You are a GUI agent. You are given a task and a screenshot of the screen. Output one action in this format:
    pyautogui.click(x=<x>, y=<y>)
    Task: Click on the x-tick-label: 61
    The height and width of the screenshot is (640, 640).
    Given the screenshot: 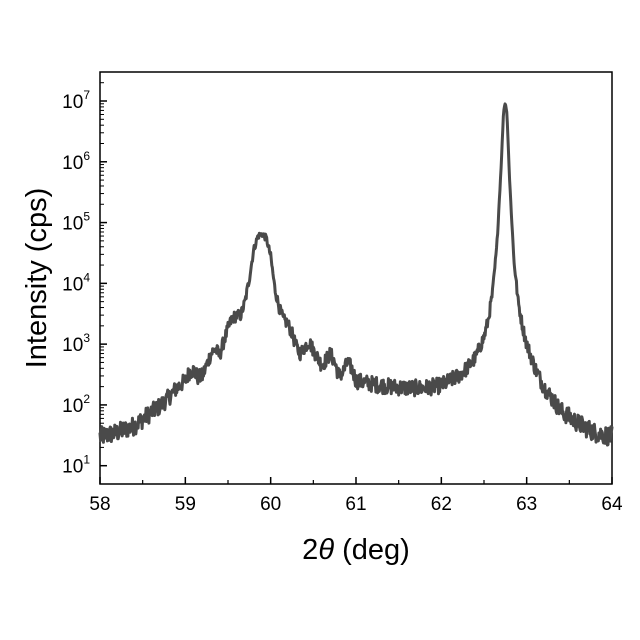 What is the action you would take?
    pyautogui.click(x=355, y=504)
    